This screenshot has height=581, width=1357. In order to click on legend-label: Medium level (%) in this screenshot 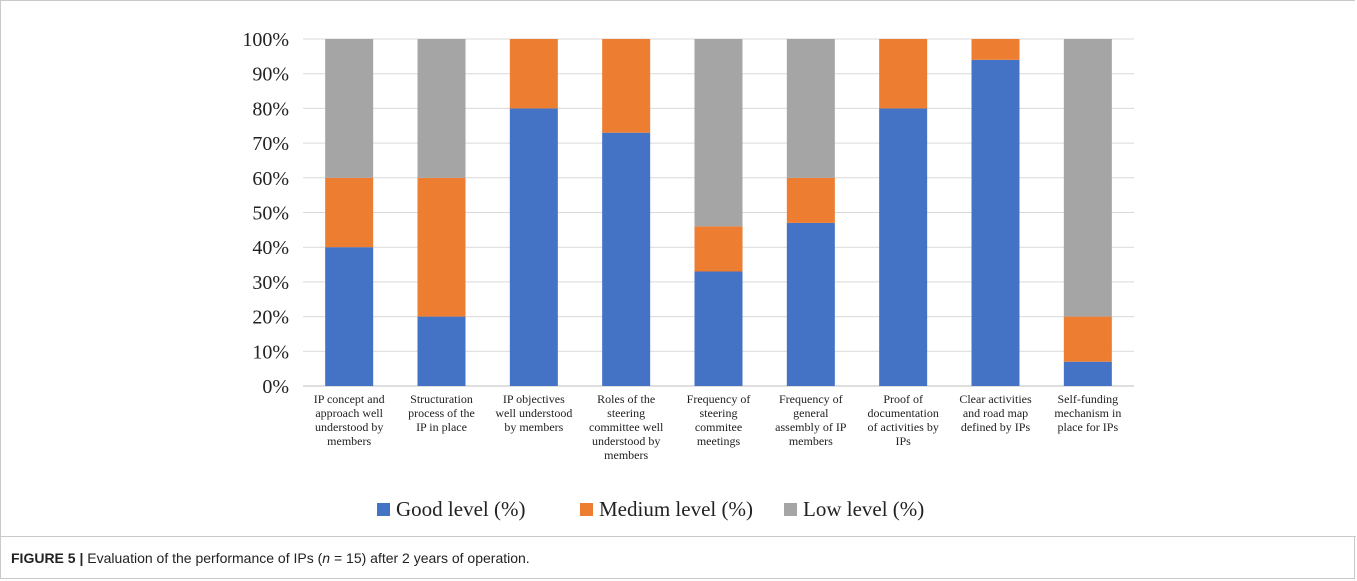, I will do `click(676, 509)`.